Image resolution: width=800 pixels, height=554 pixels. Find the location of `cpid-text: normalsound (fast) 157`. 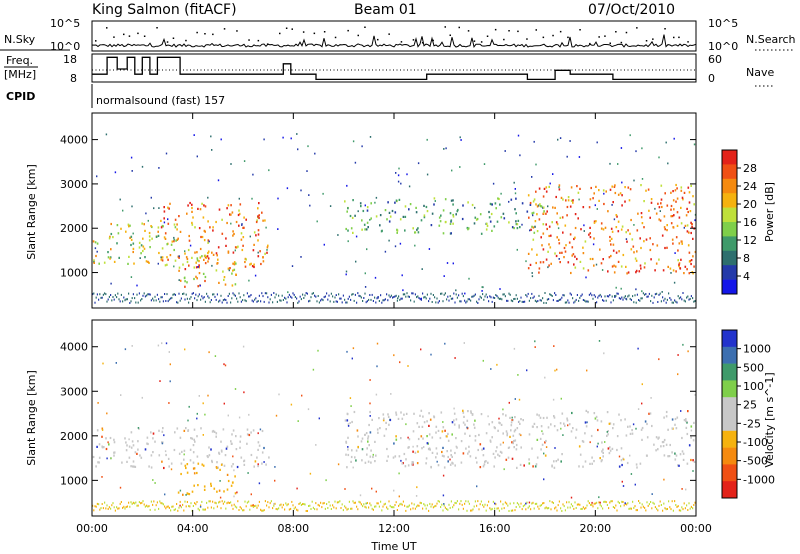

cpid-text: normalsound (fast) 157 is located at coordinates (160, 100).